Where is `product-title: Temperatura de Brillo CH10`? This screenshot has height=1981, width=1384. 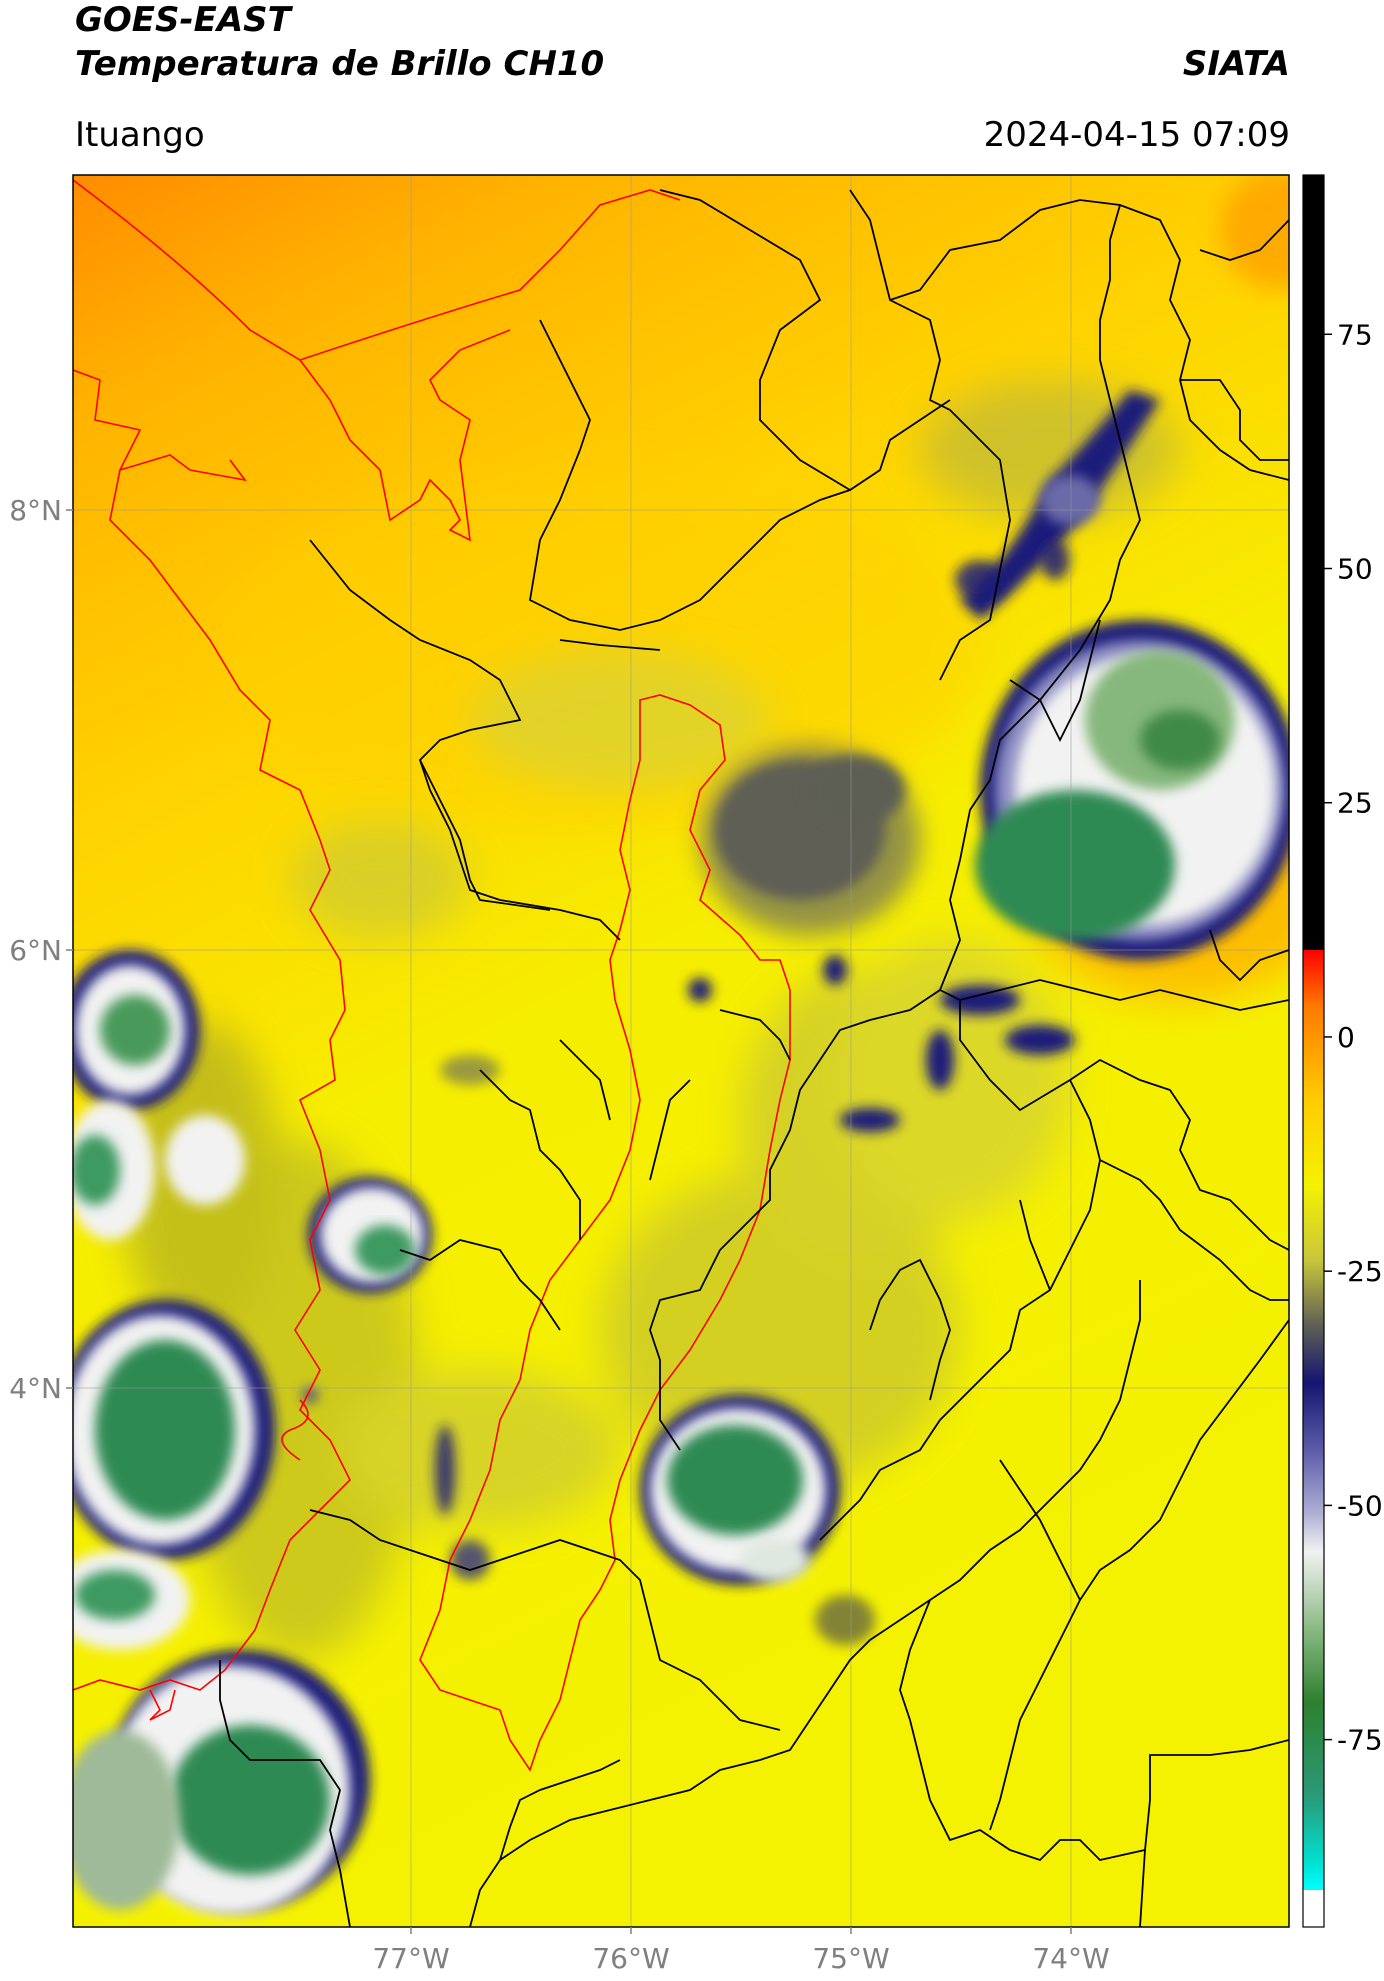 product-title: Temperatura de Brillo CH10 is located at coordinates (340, 64).